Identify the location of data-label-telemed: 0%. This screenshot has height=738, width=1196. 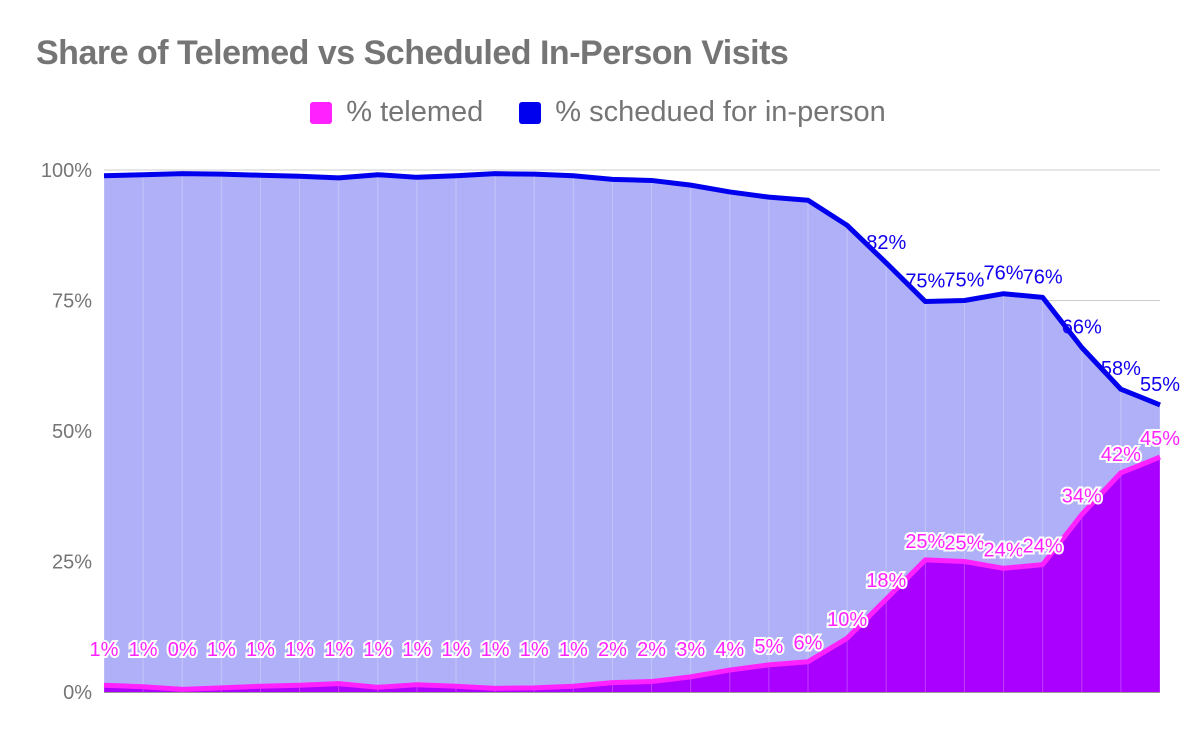
(182, 650).